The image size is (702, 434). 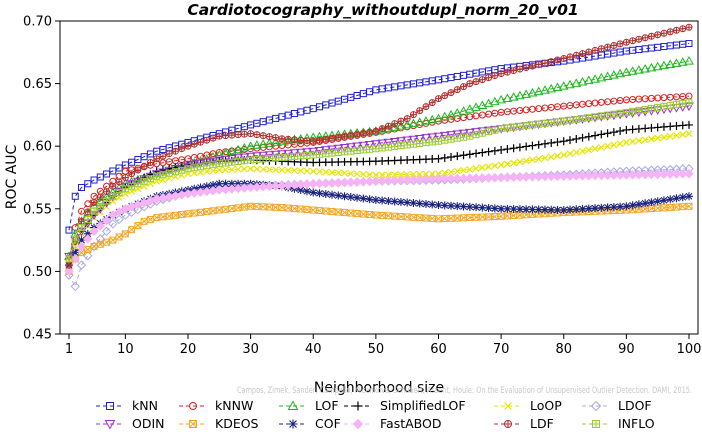 I want to click on legend-label: SimplifiedLOF, so click(x=423, y=405).